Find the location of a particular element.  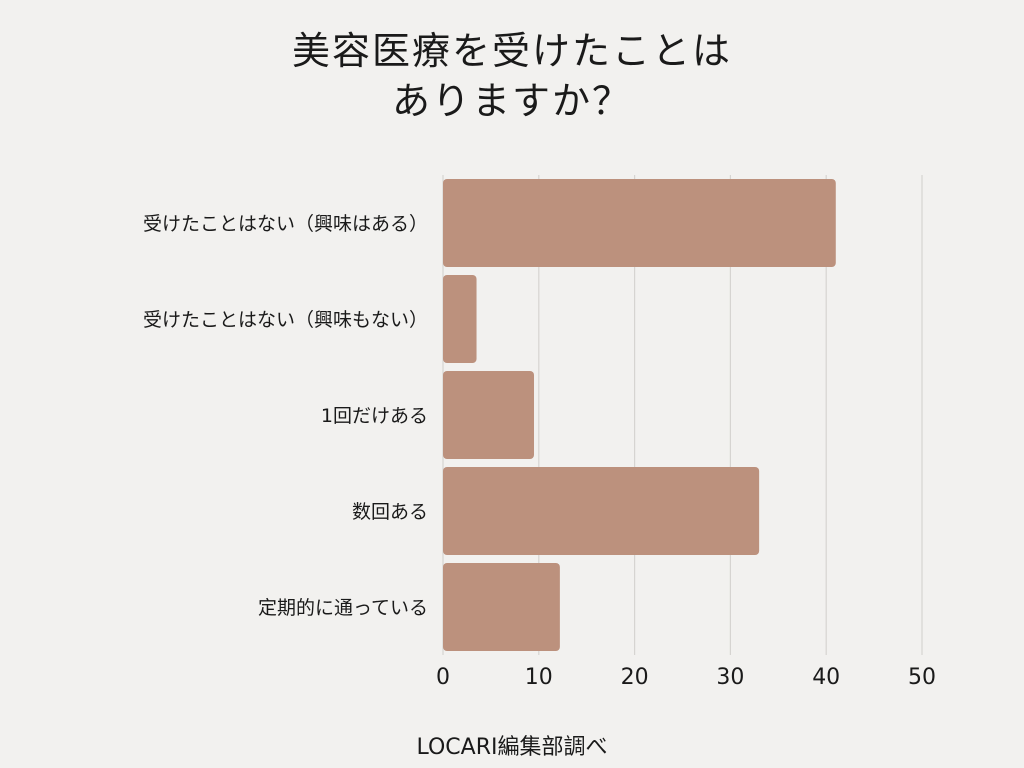

chart-title-line-1: 美容医療を受けたことは is located at coordinates (511, 51).